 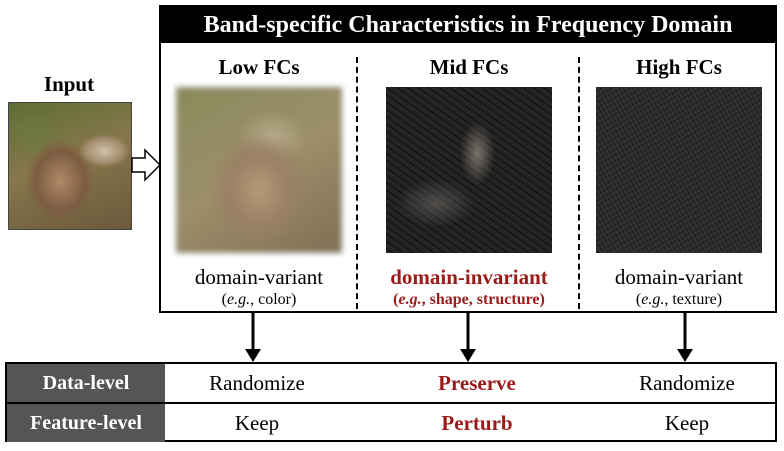 I want to click on mid-fc-example: (e.g., shape, structure), so click(x=469, y=299).